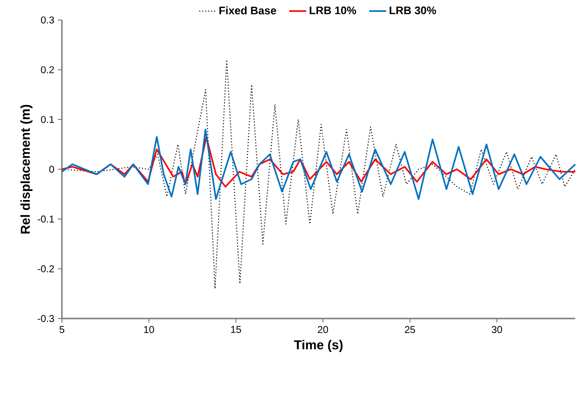 This screenshot has height=407, width=576. I want to click on legend-label: LRB 10%, so click(333, 10).